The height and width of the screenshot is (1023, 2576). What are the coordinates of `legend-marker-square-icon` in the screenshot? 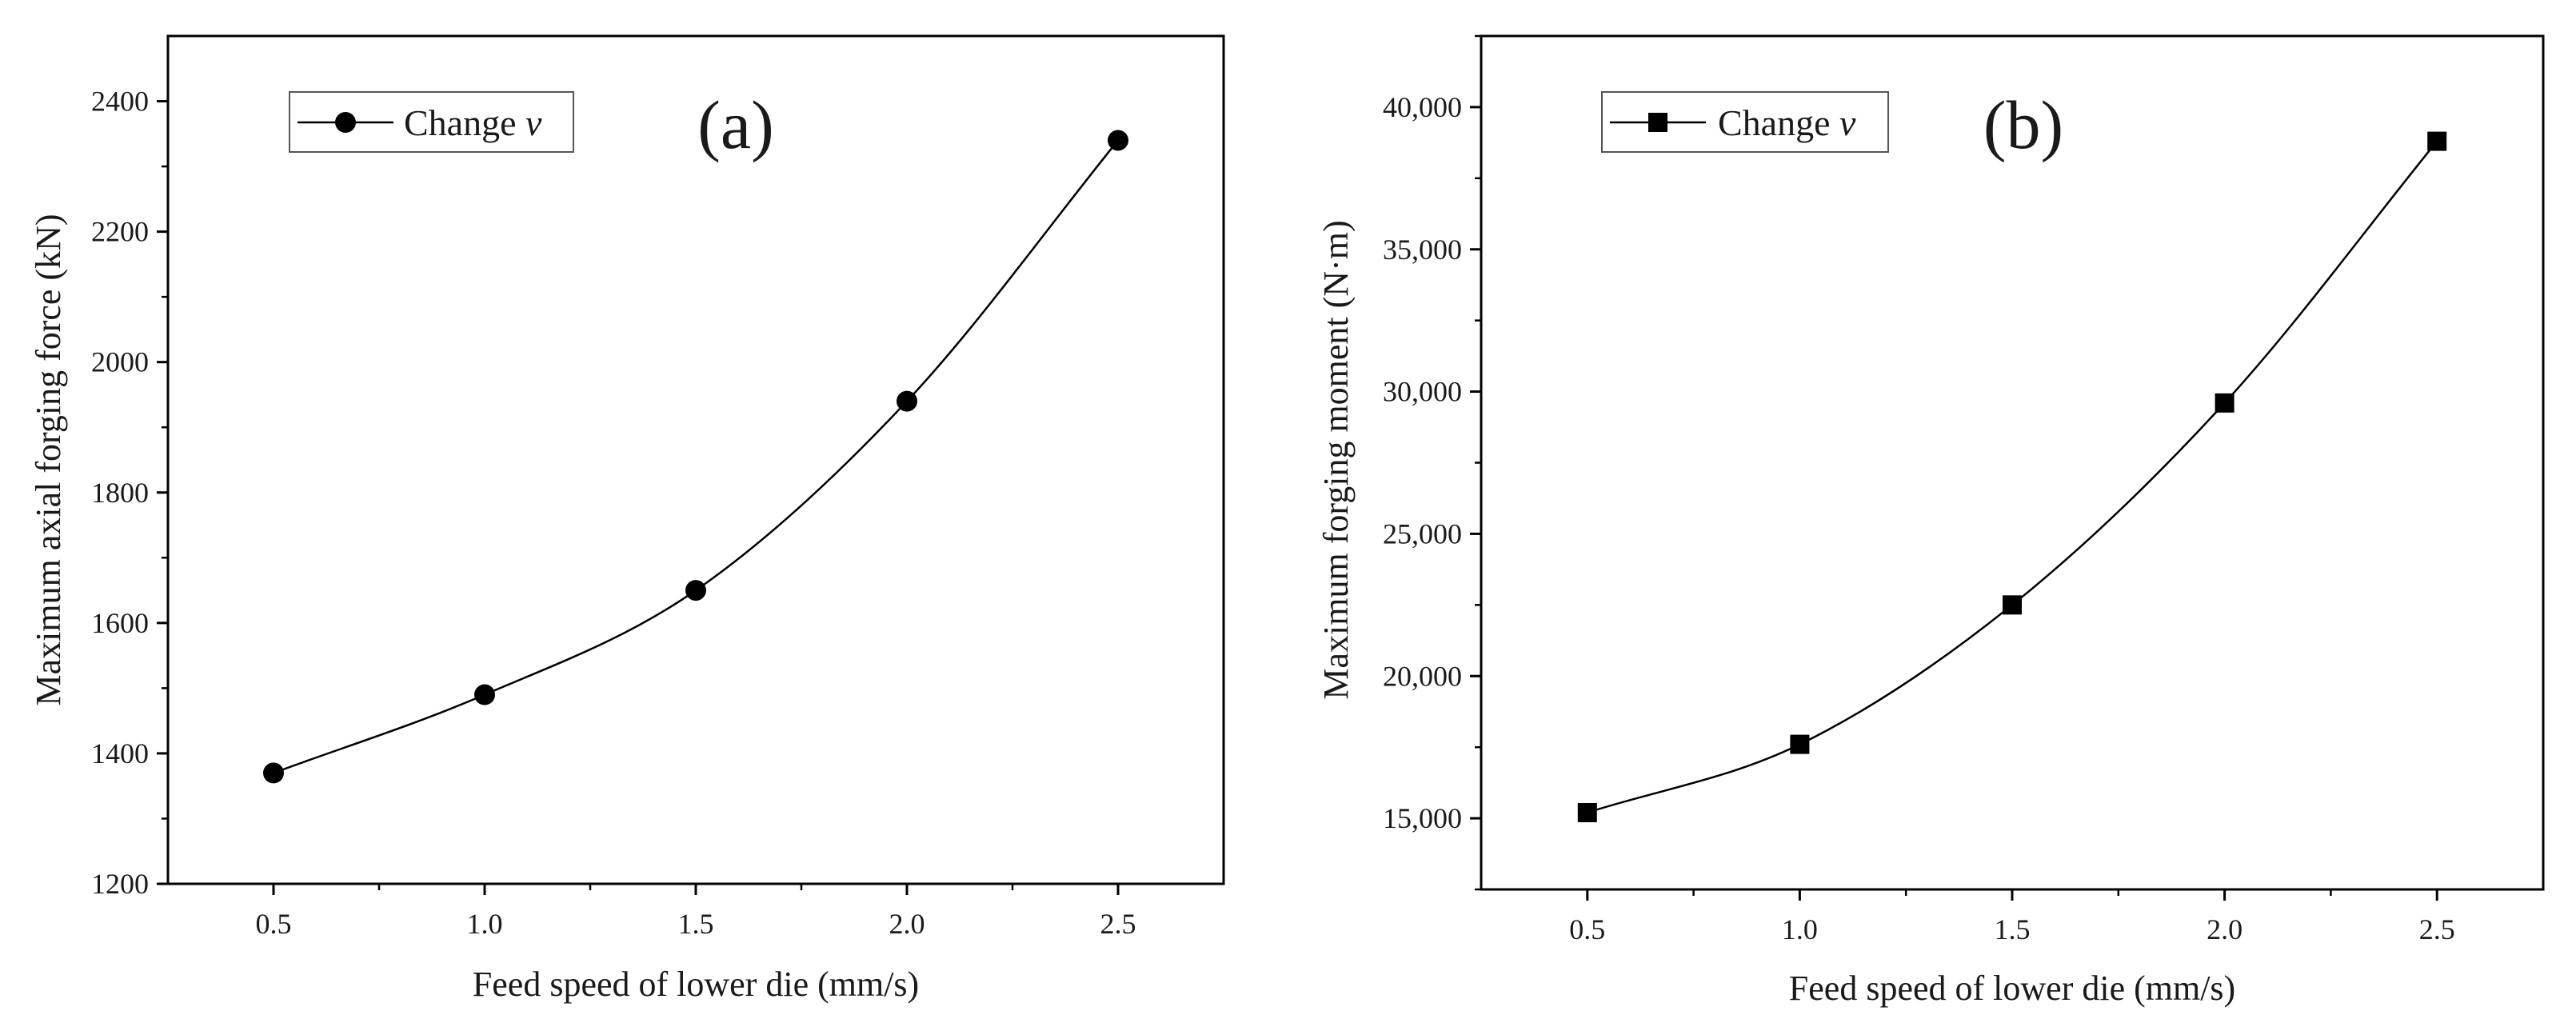 It's located at (1658, 122).